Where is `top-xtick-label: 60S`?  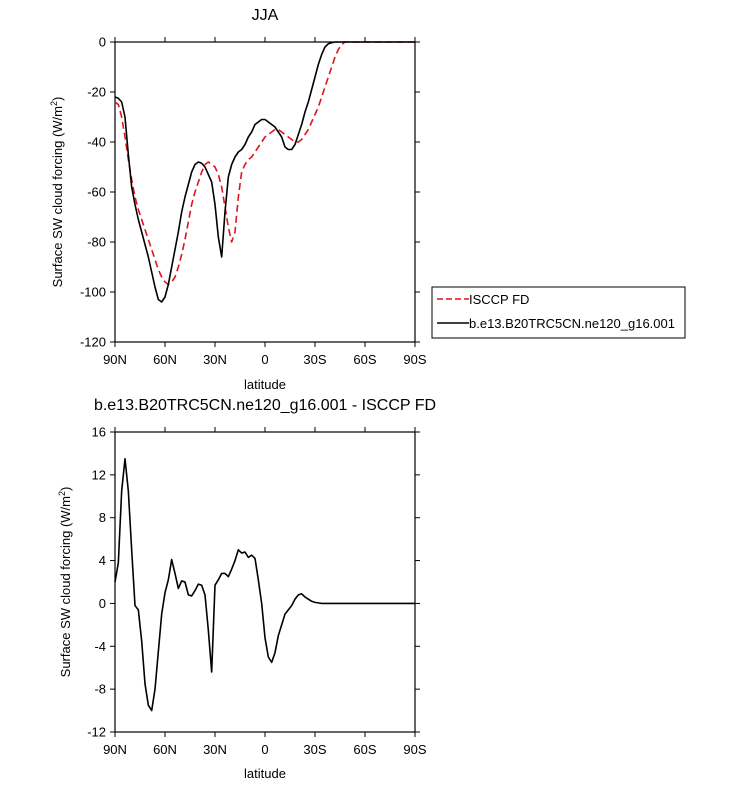 top-xtick-label: 60S is located at coordinates (364, 359).